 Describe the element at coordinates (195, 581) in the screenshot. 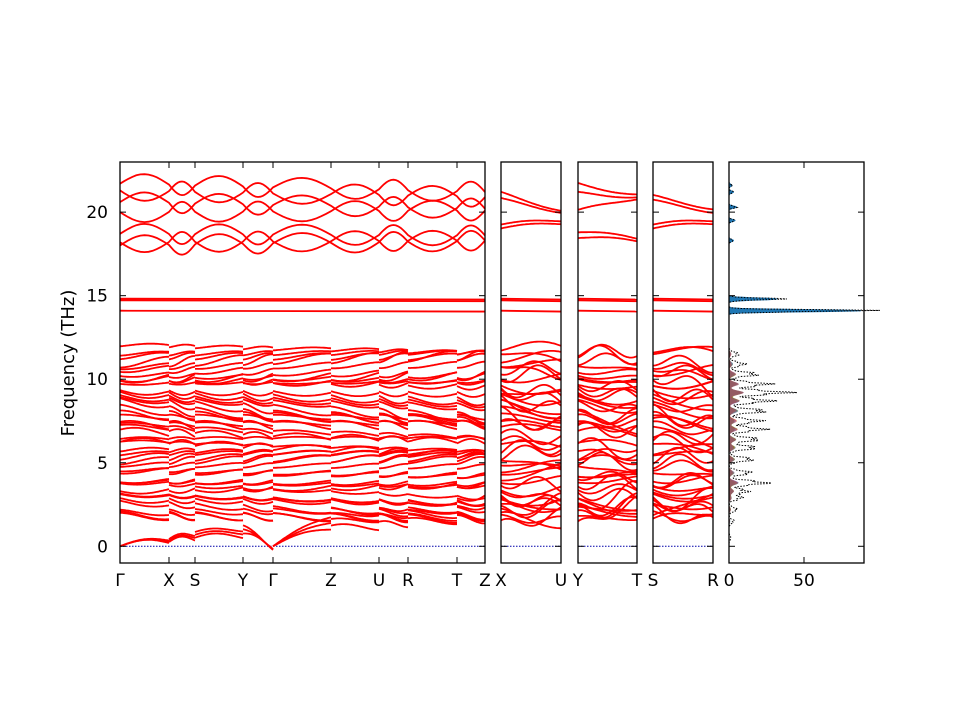

I see `x-tick-label: S` at that location.